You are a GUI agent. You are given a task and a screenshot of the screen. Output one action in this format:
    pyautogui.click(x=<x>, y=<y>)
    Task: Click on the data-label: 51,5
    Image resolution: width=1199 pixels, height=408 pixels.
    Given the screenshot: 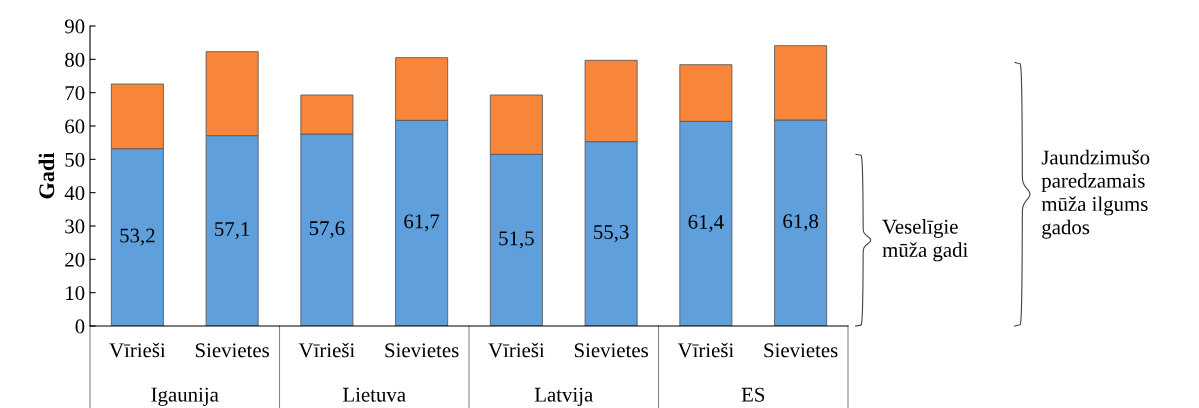 What is the action you would take?
    pyautogui.click(x=516, y=240)
    